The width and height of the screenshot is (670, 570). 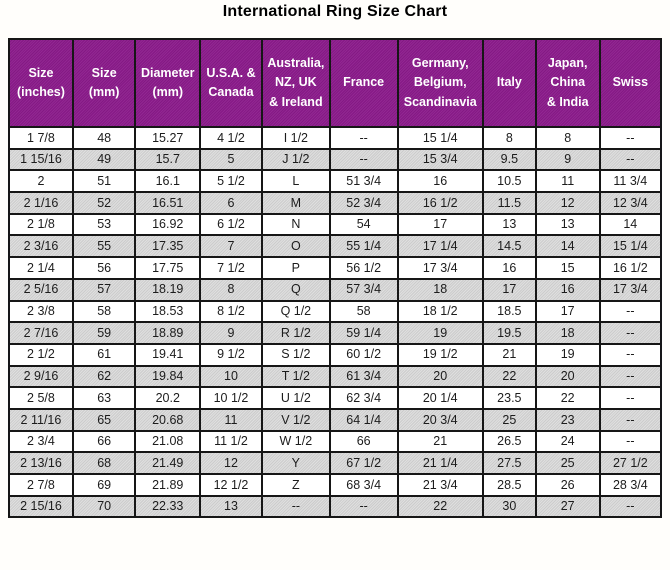 I want to click on table-cell: 2, so click(x=41, y=181).